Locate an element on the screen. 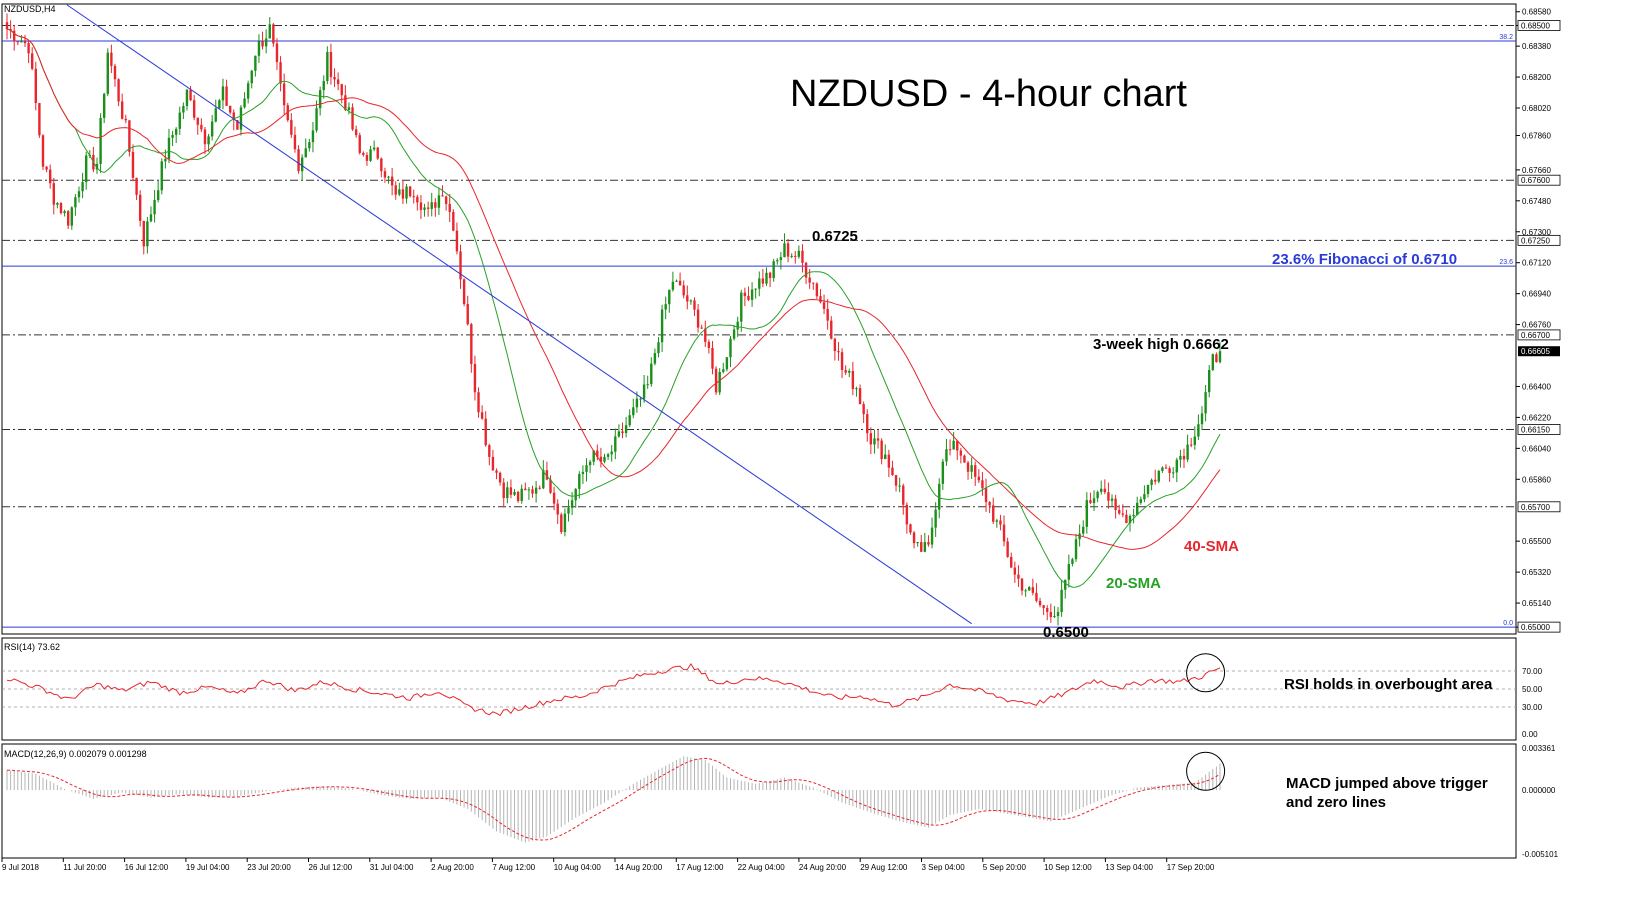 The width and height of the screenshot is (1644, 919). macd-pane is located at coordinates (616, 797).